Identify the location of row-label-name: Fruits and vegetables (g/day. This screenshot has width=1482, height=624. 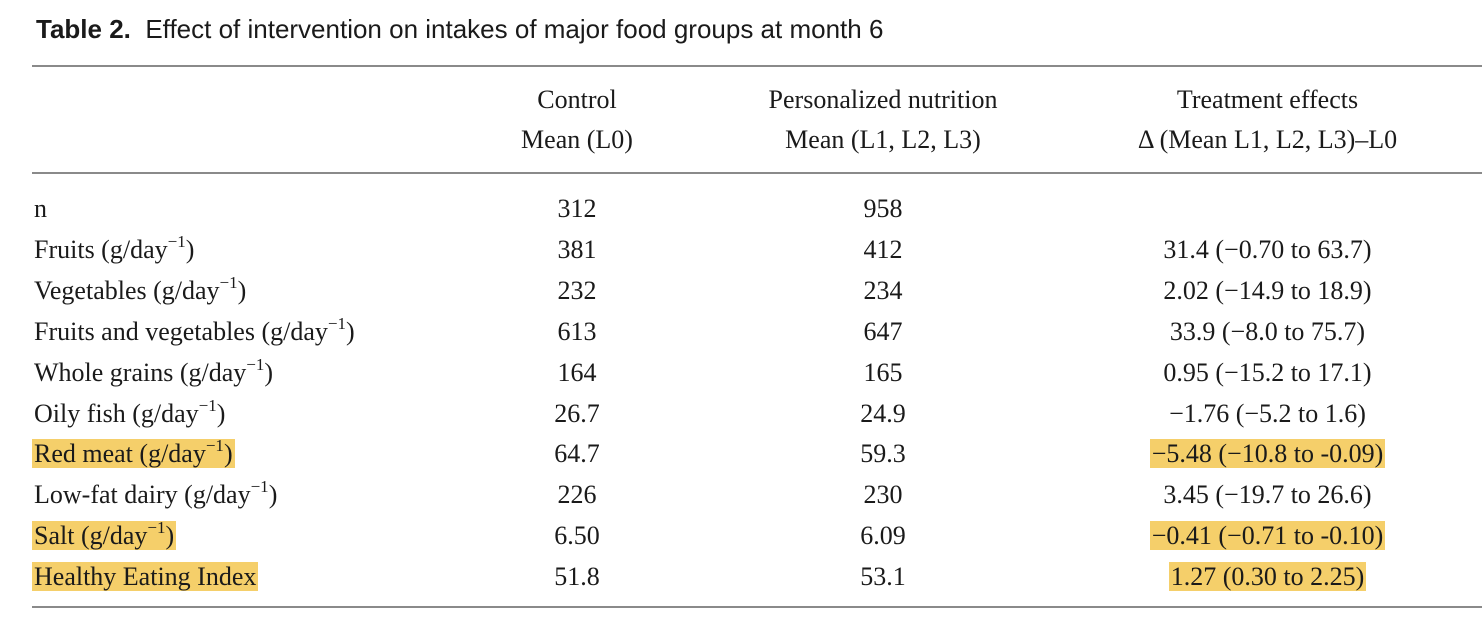
(181, 331).